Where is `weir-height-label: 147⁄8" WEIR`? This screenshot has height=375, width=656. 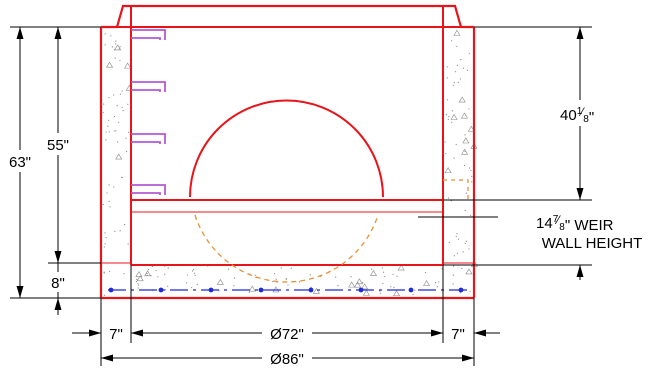 weir-height-label: 147⁄8" WEIR is located at coordinates (575, 223).